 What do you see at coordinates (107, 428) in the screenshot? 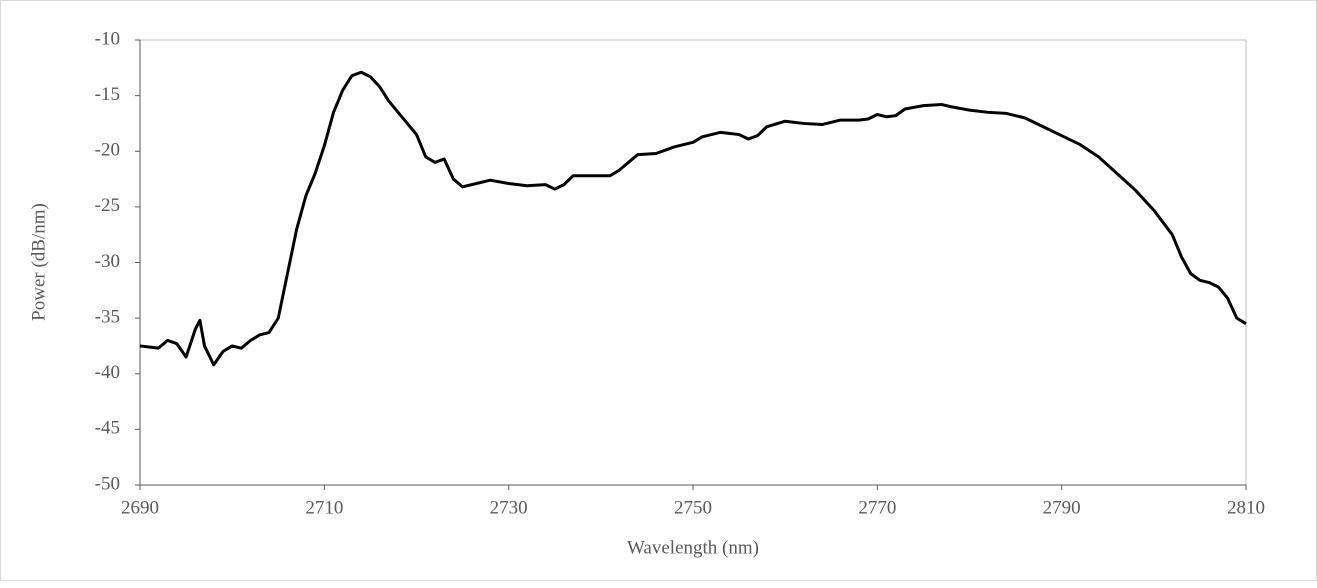
I see `y-tick-label: -45` at bounding box center [107, 428].